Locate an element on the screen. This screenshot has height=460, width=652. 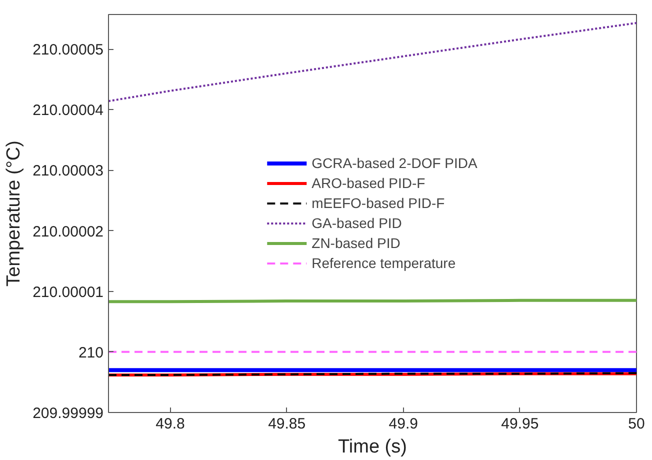
y-tick-label: 209.99999 is located at coordinates (68, 413).